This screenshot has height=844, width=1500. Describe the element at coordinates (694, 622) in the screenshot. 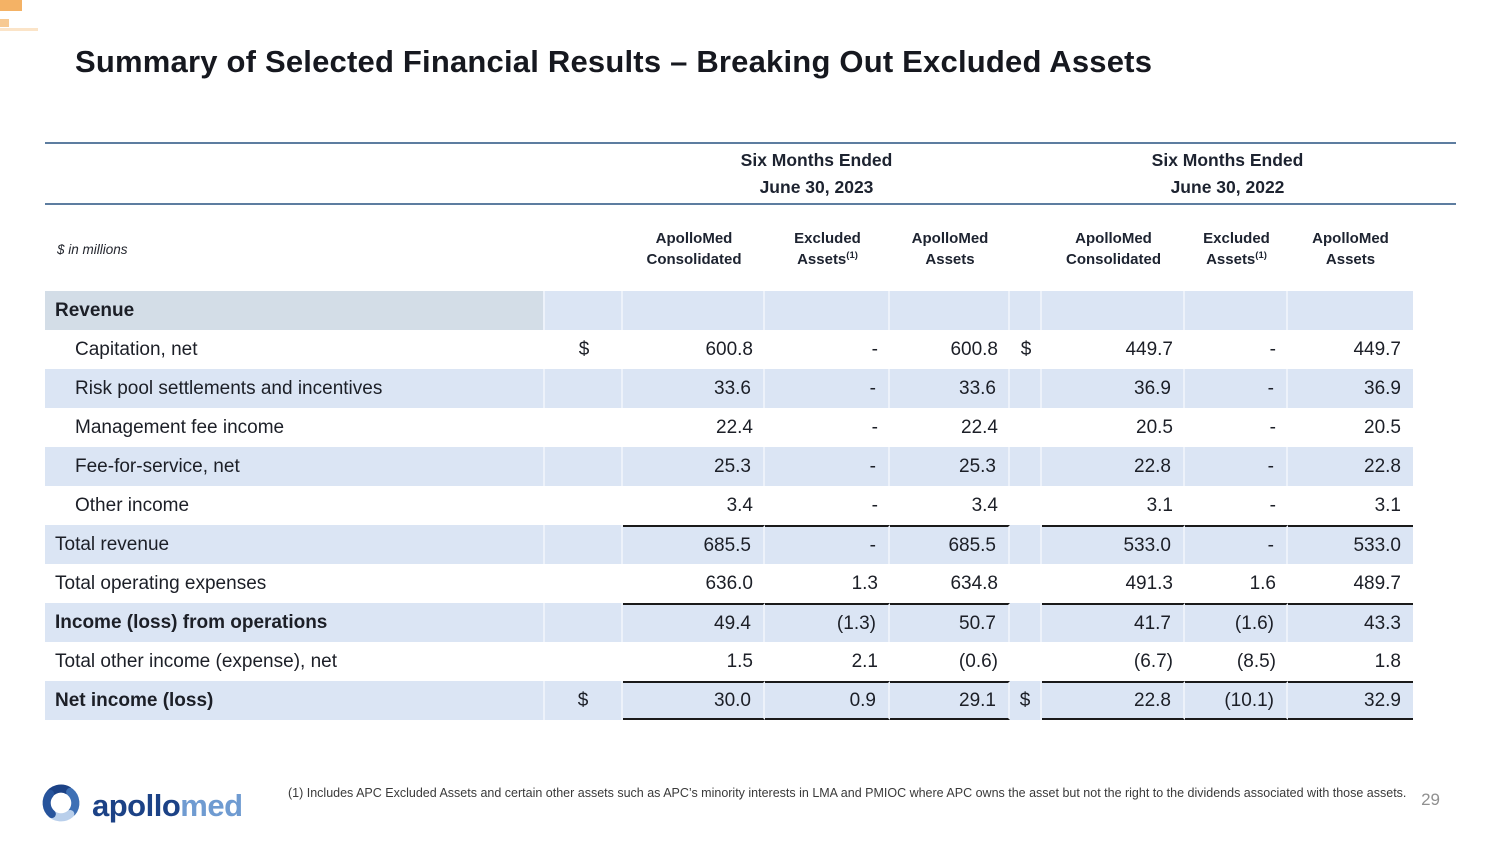

I see `value-cell: 49.4` at that location.